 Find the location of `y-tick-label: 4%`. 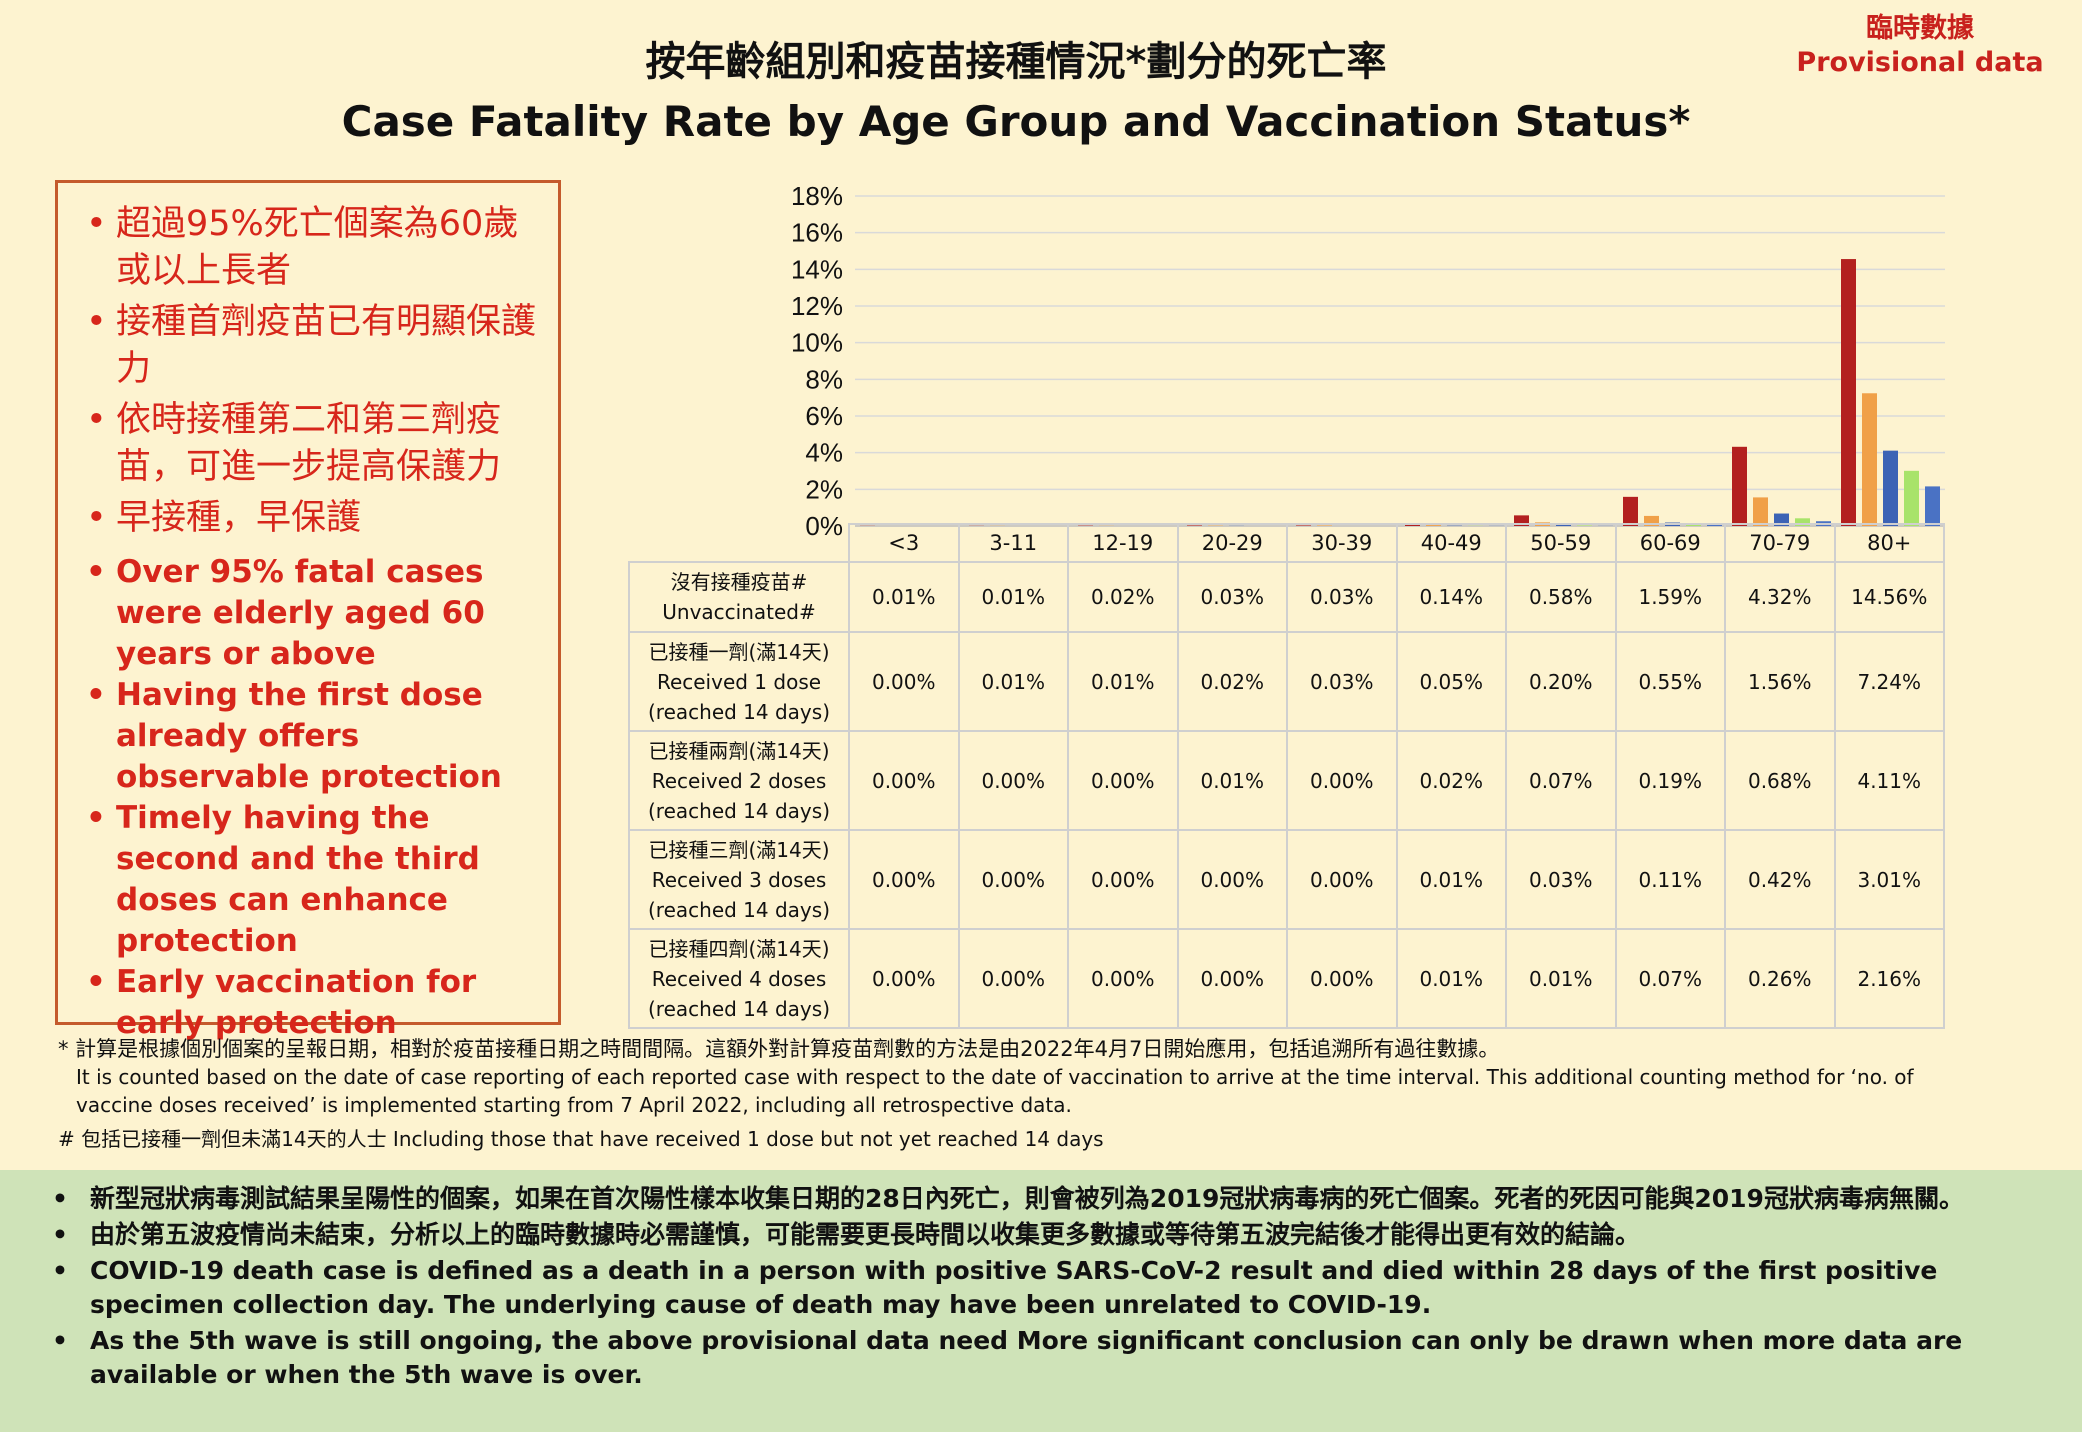

y-tick-label: 4% is located at coordinates (824, 453).